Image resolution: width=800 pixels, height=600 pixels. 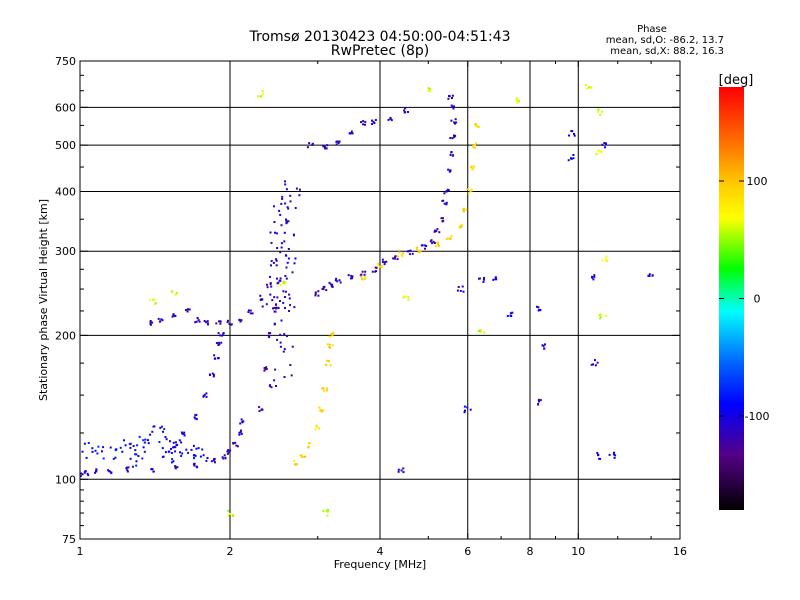 I want to click on stats-line-x: mean, sd,X: 88.2, 16.3, so click(x=667, y=51).